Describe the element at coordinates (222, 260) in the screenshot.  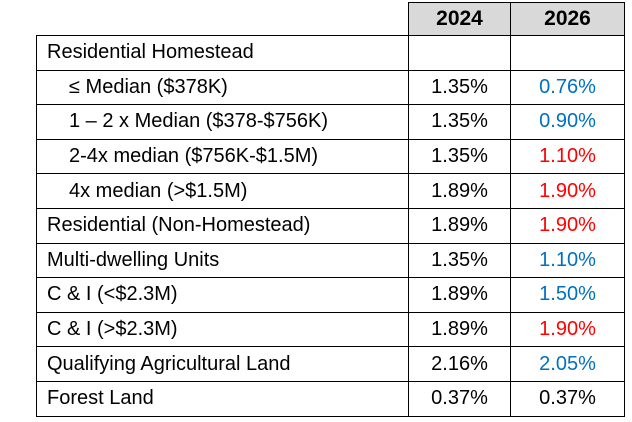
I see `row-label: Multi-dwelling Units` at that location.